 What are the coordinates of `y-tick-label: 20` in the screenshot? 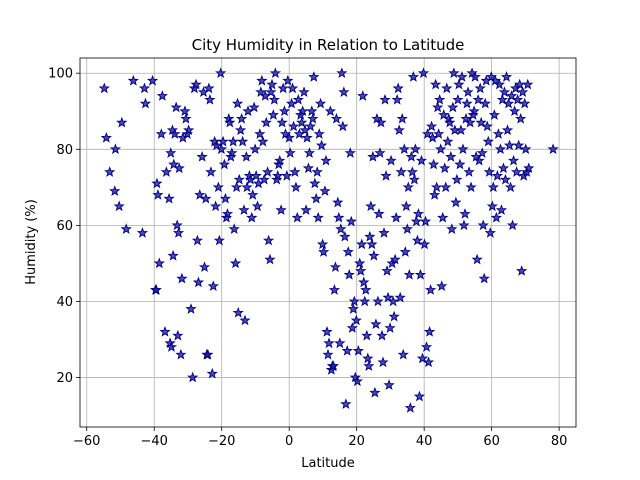 It's located at (64, 378).